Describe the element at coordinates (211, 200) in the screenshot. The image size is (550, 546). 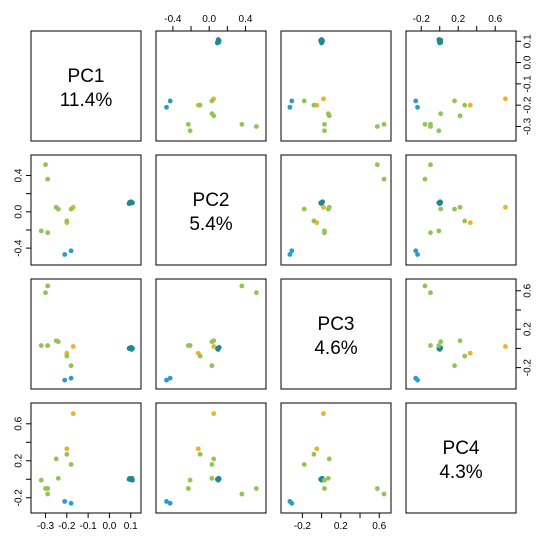
I see `diag-var-name: PC2` at that location.